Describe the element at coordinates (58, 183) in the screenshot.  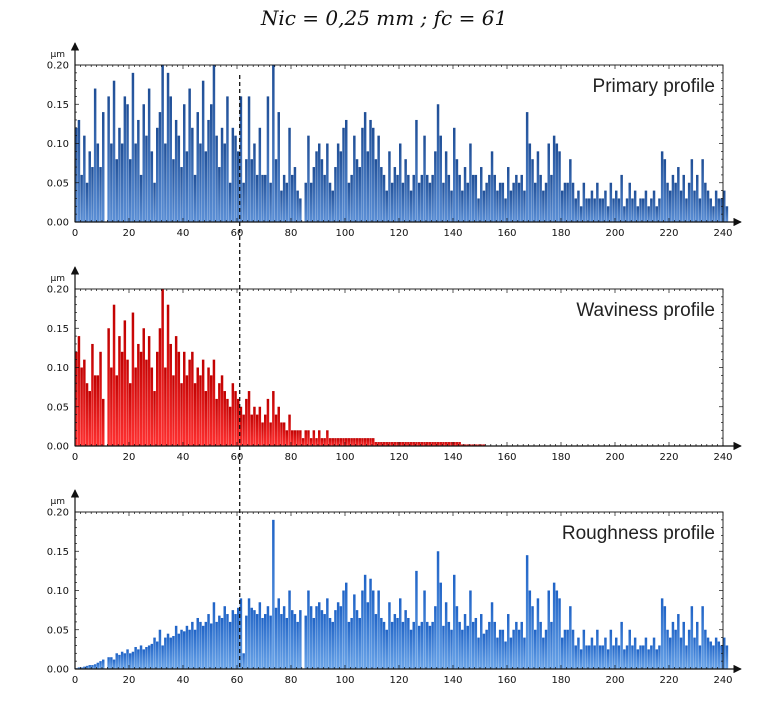
I see `y-tick-label: 0.05` at that location.